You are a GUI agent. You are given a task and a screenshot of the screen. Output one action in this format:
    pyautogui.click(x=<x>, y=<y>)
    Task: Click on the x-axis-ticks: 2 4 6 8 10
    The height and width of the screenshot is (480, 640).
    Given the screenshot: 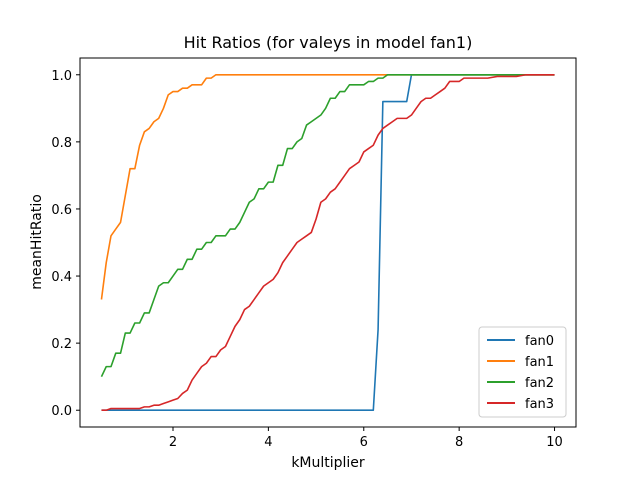 What is the action you would take?
    pyautogui.click(x=366, y=438)
    